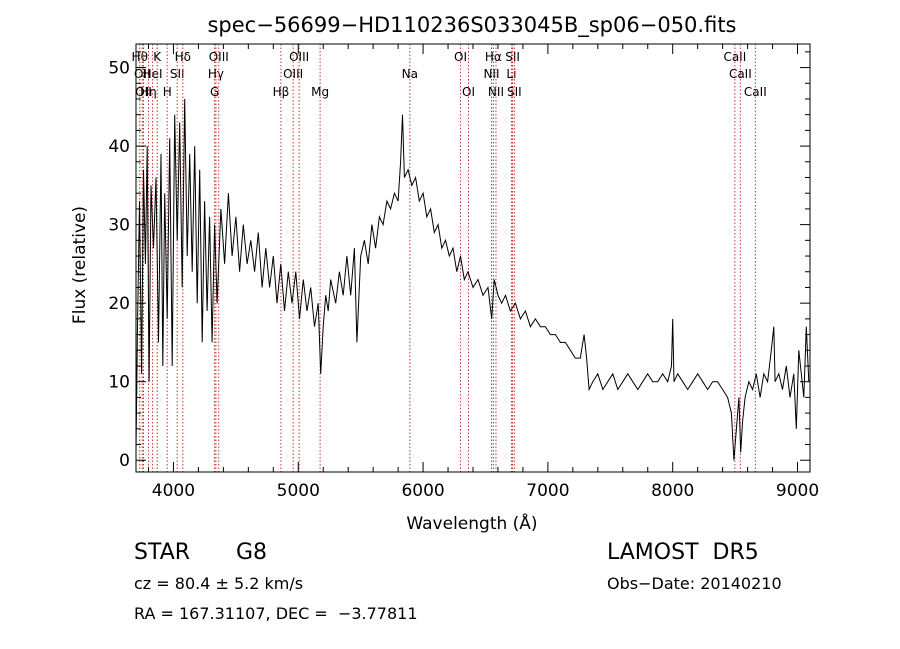  What do you see at coordinates (219, 583) in the screenshot?
I see `redshift-readout: cz = 80.4 ± 5.2 km/s` at bounding box center [219, 583].